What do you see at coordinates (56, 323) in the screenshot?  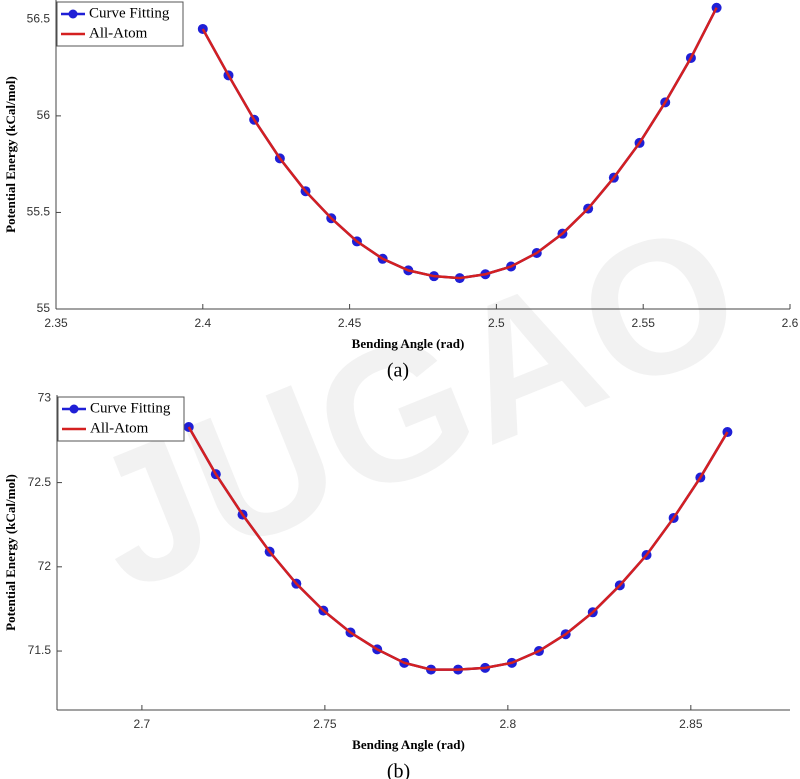 I see `x-tick-label: 2.35` at bounding box center [56, 323].